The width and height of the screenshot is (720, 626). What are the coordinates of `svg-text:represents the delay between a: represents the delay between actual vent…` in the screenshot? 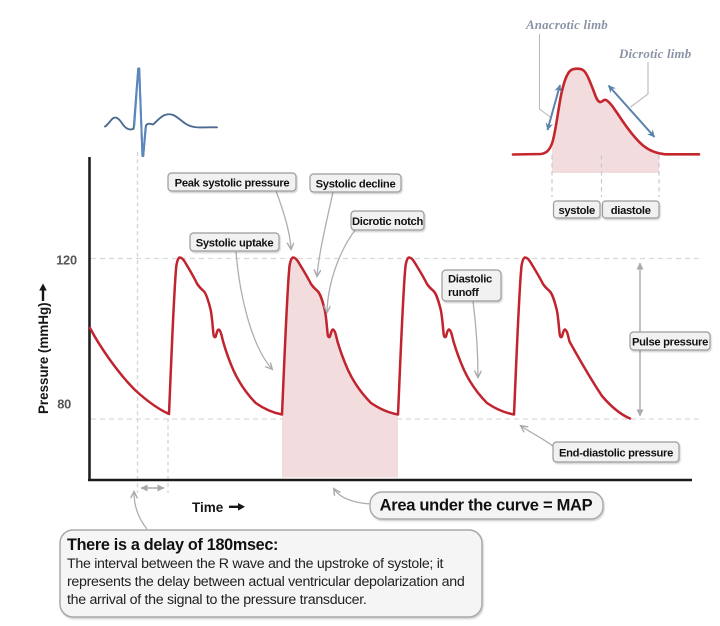 It's located at (265, 582).